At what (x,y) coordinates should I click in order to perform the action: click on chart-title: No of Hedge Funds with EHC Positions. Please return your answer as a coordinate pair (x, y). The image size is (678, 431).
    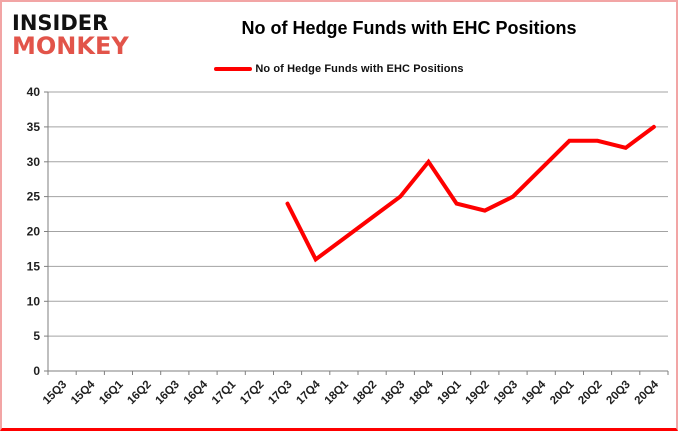
    Looking at the image, I should click on (409, 28).